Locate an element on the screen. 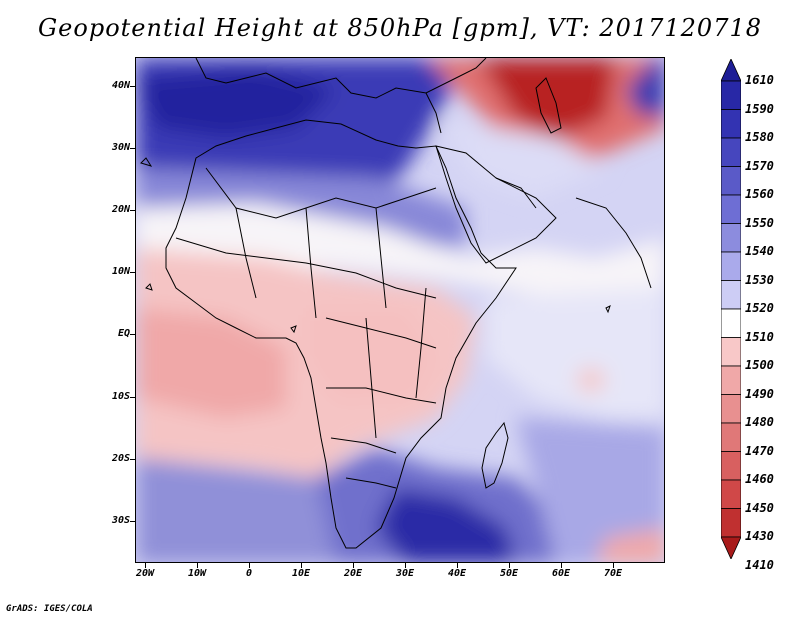 This screenshot has width=800, height=618. colorbar-label: 1520 is located at coordinates (759, 308).